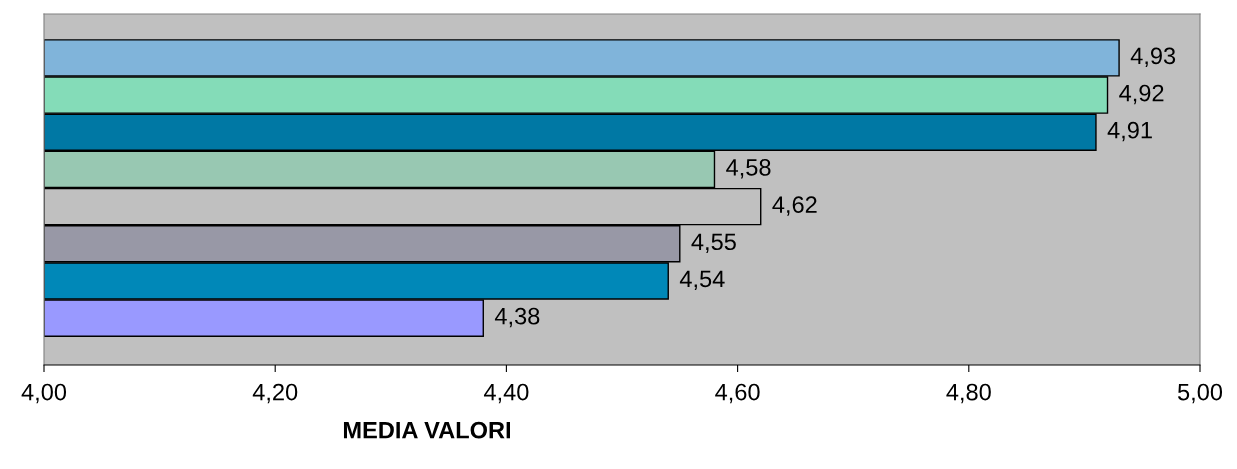 The height and width of the screenshot is (469, 1237). Describe the element at coordinates (713, 243) in the screenshot. I see `data-label: 4,55` at that location.